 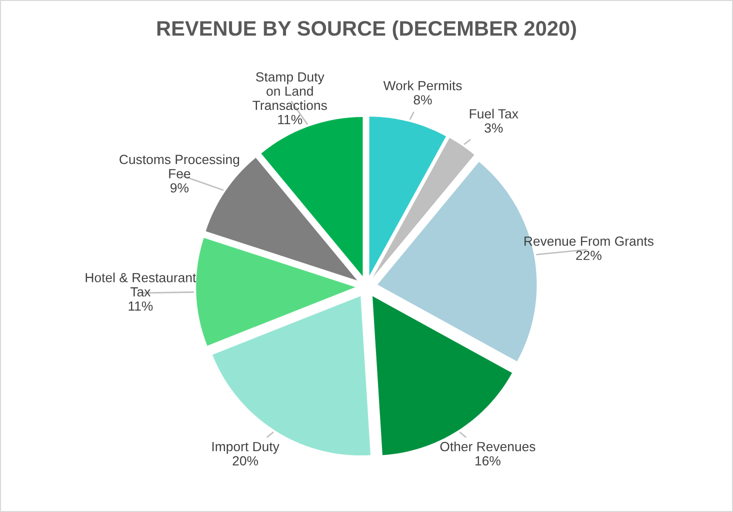 What do you see at coordinates (366, 30) in the screenshot?
I see `chart-title: REVENUE BY SOURCE (DECEMBER 2020)` at bounding box center [366, 30].